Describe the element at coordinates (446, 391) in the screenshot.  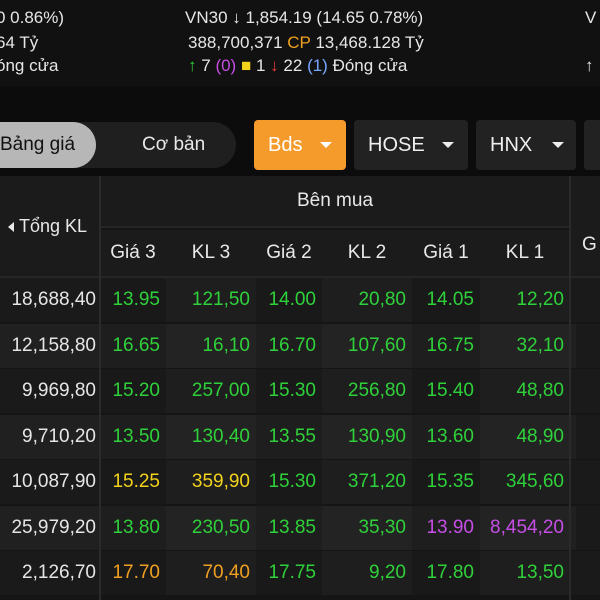
I see `cell-gia-1: 15.40` at that location.